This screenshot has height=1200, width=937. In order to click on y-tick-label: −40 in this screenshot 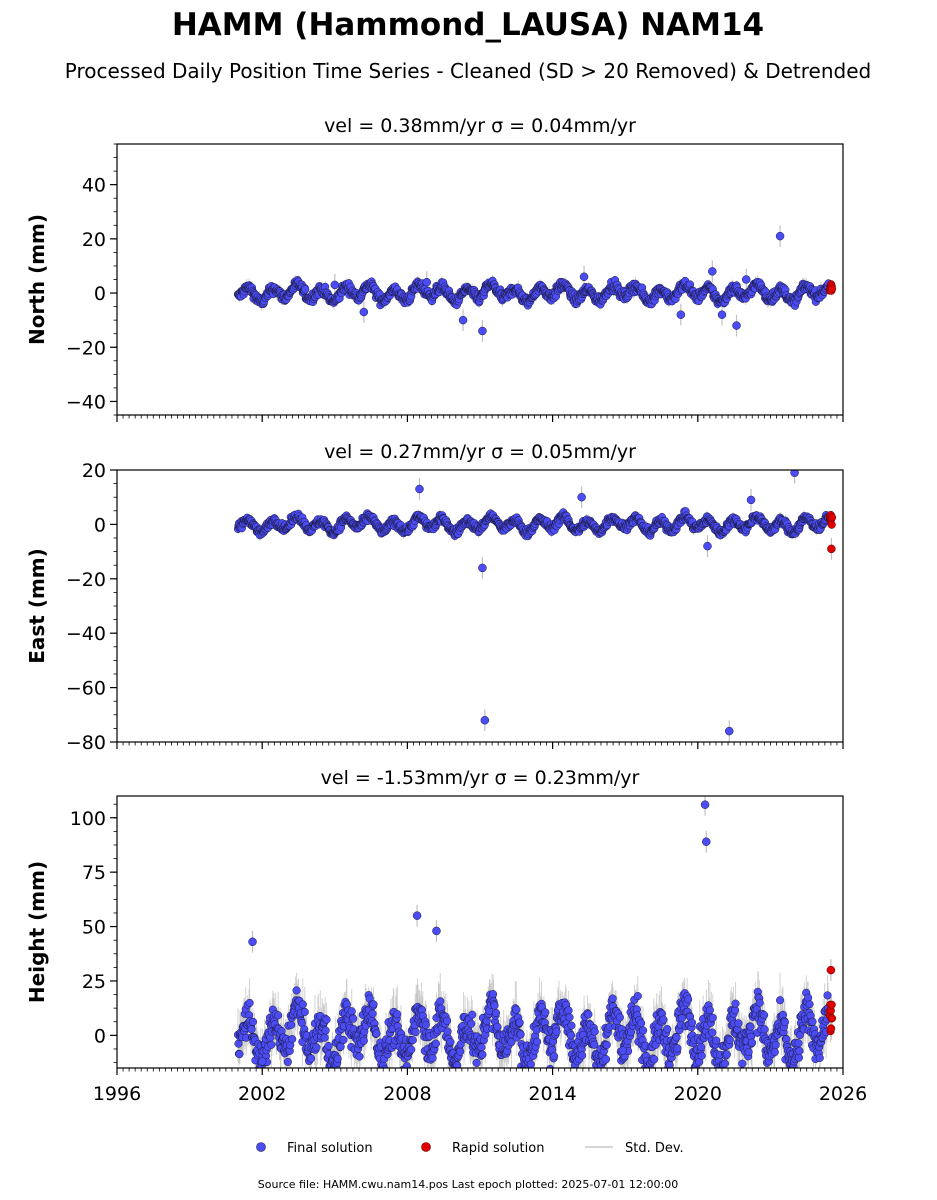, I will do `click(86, 402)`.